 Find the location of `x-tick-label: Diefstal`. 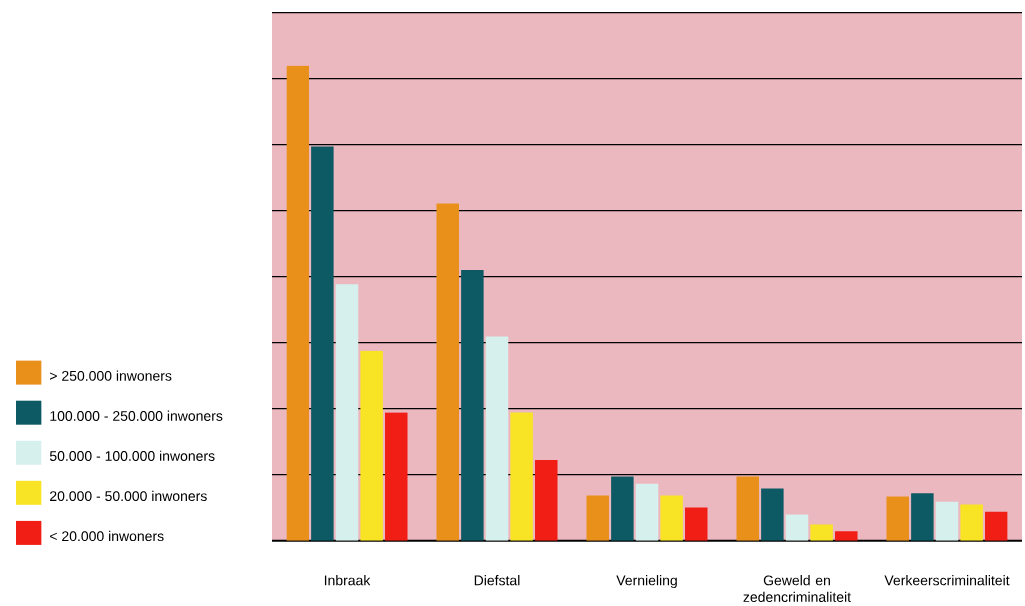

x-tick-label: Diefstal is located at coordinates (497, 580).